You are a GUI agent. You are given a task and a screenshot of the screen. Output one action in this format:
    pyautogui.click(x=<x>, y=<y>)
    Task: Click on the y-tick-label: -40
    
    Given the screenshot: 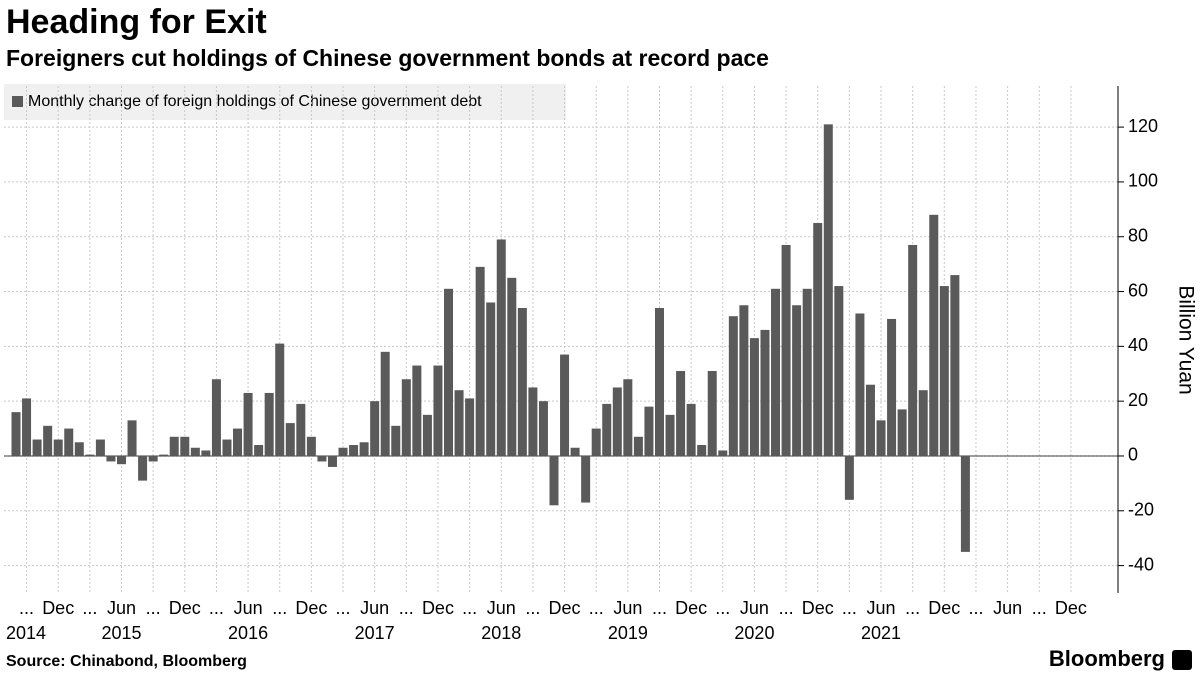 What is the action you would take?
    pyautogui.click(x=1141, y=564)
    